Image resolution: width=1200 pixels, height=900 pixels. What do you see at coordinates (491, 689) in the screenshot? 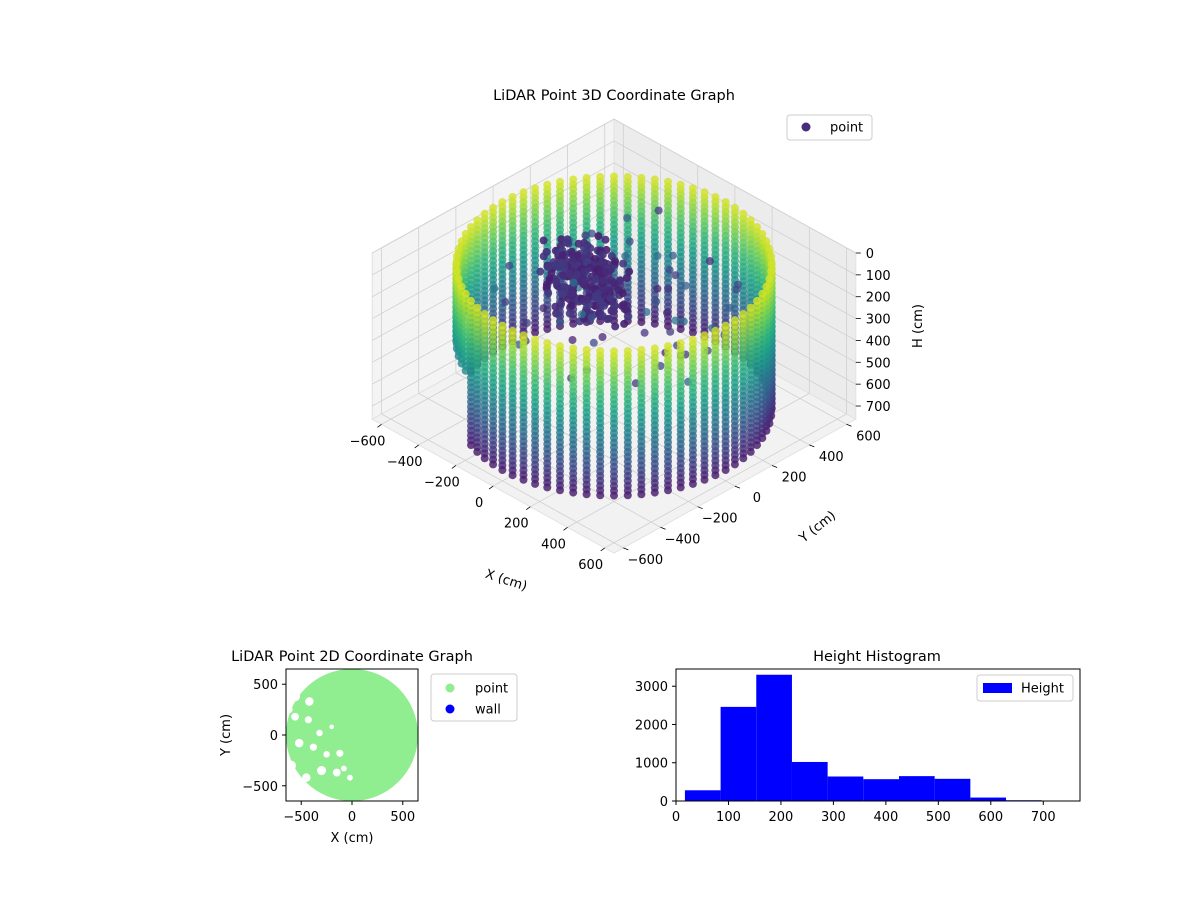
I see `legend-label-point: point` at bounding box center [491, 689].